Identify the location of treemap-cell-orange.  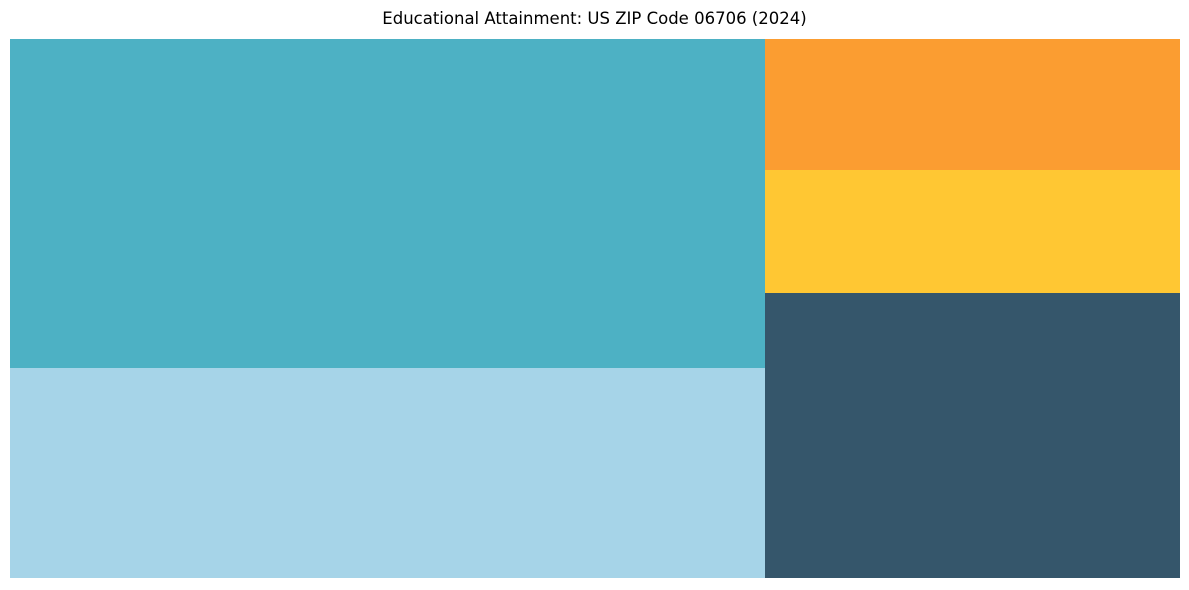
(972, 104).